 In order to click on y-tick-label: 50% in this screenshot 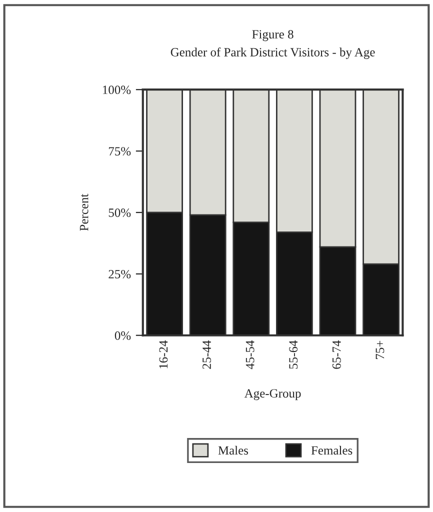, I will do `click(119, 212)`.